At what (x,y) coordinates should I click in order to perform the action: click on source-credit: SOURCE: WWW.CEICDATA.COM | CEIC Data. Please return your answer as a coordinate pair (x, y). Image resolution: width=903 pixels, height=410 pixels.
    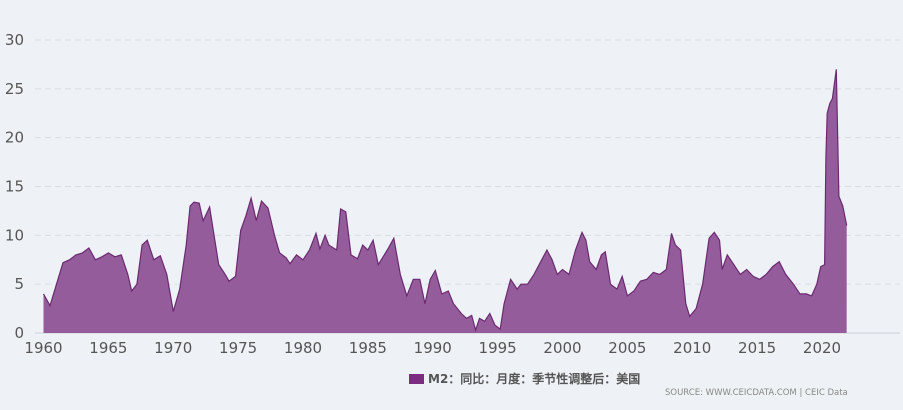
    Looking at the image, I should click on (756, 393).